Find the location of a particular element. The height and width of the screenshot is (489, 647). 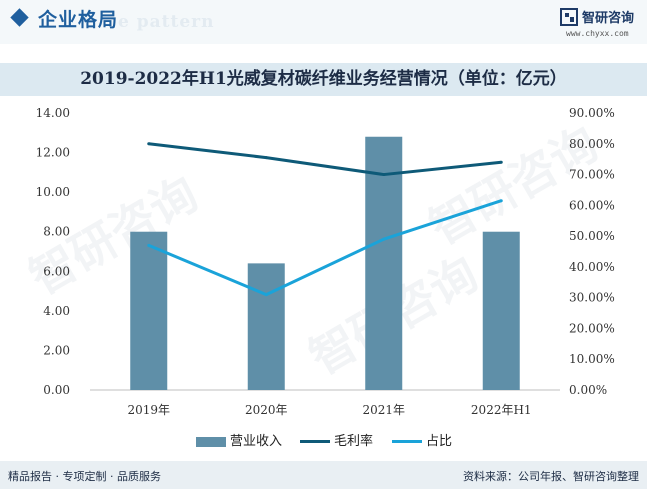

chart-title-band: 2019-2022年H1光威复材碳纤维业务经营情况（单位：亿元） is located at coordinates (323, 79).